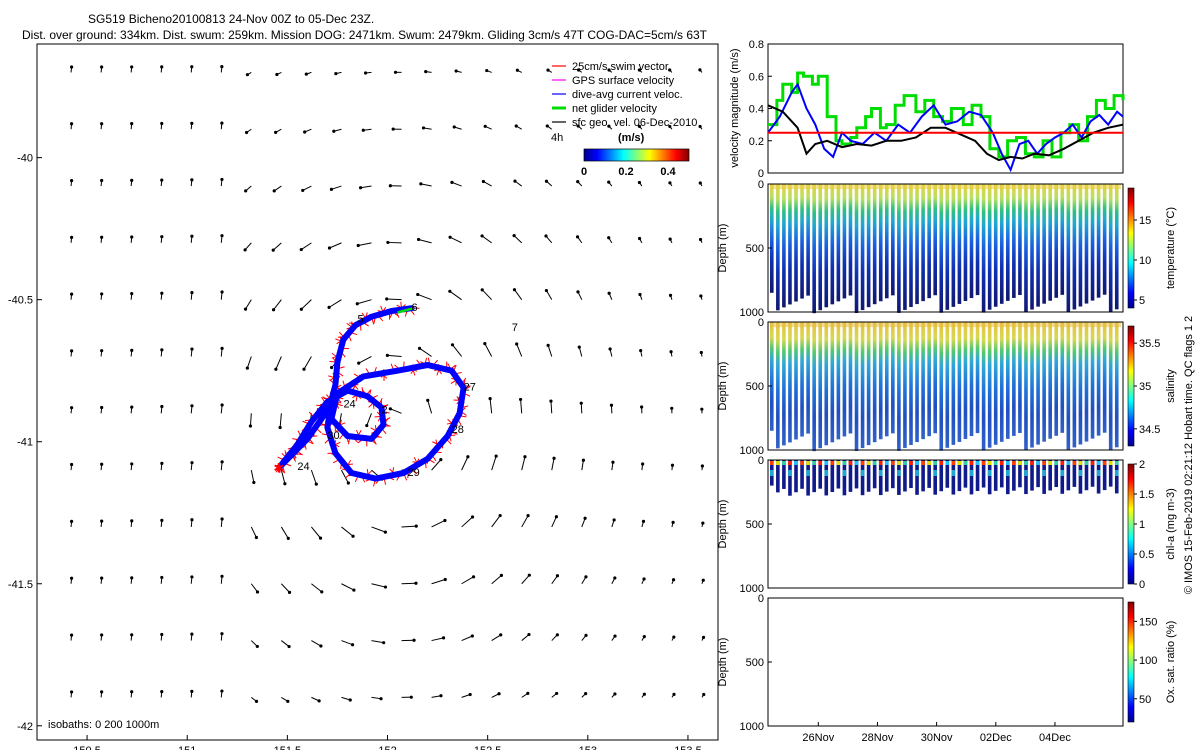 The height and width of the screenshot is (750, 1200). What do you see at coordinates (360, 319) in the screenshot?
I see `track-day-label: 5` at bounding box center [360, 319].